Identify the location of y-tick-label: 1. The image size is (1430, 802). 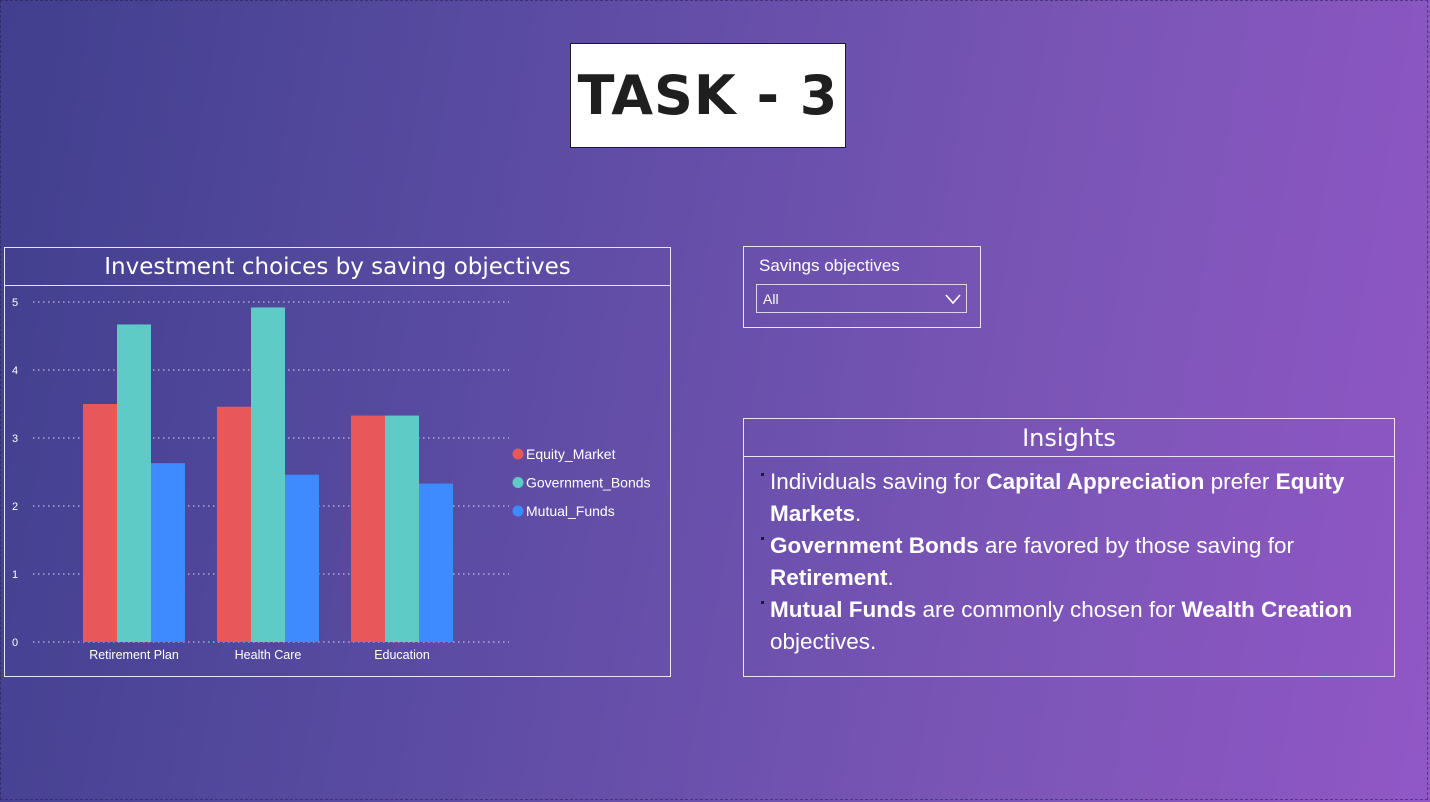
(15, 575).